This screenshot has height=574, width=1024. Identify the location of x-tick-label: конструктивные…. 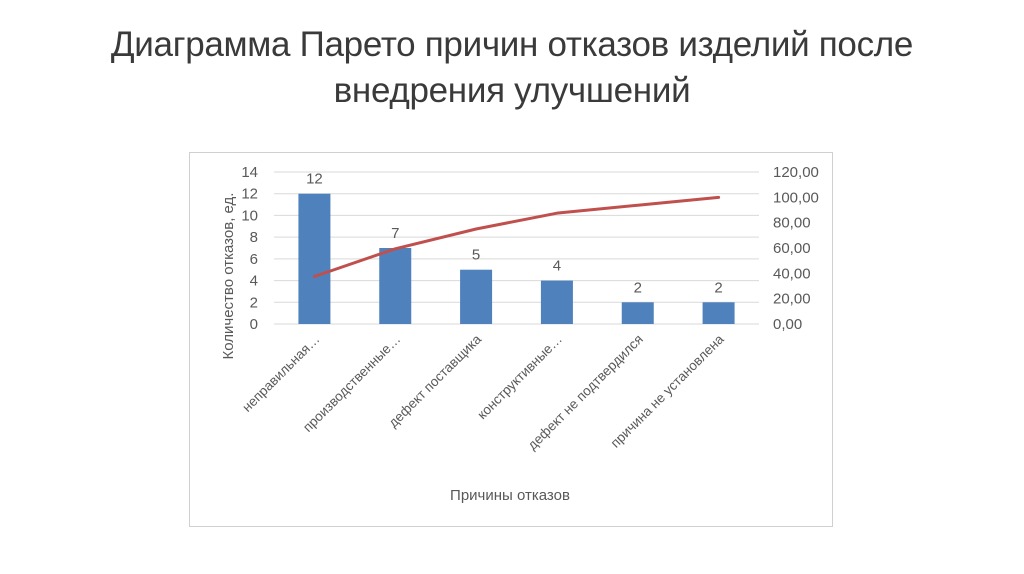
(519, 377).